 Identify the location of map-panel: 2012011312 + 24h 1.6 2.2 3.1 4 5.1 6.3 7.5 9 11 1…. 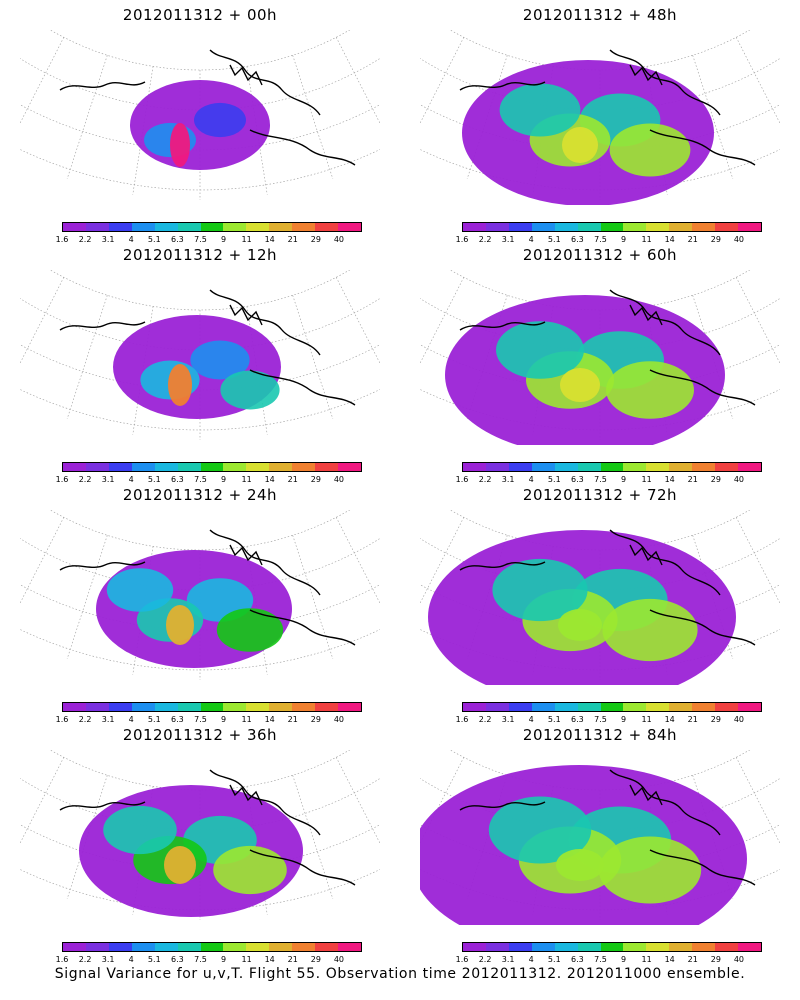
(200, 602).